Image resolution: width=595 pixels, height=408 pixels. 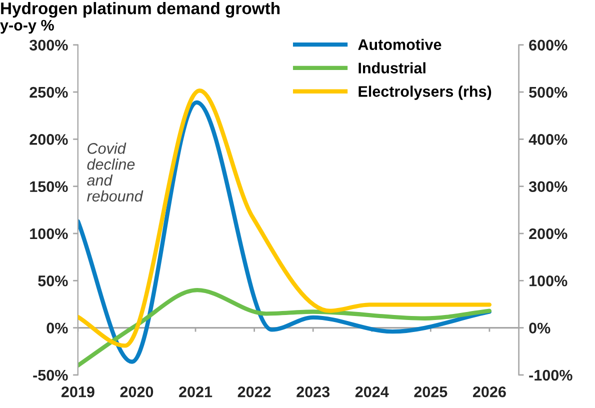 What do you see at coordinates (548, 92) in the screenshot?
I see `y2-tick-label: 500%` at bounding box center [548, 92].